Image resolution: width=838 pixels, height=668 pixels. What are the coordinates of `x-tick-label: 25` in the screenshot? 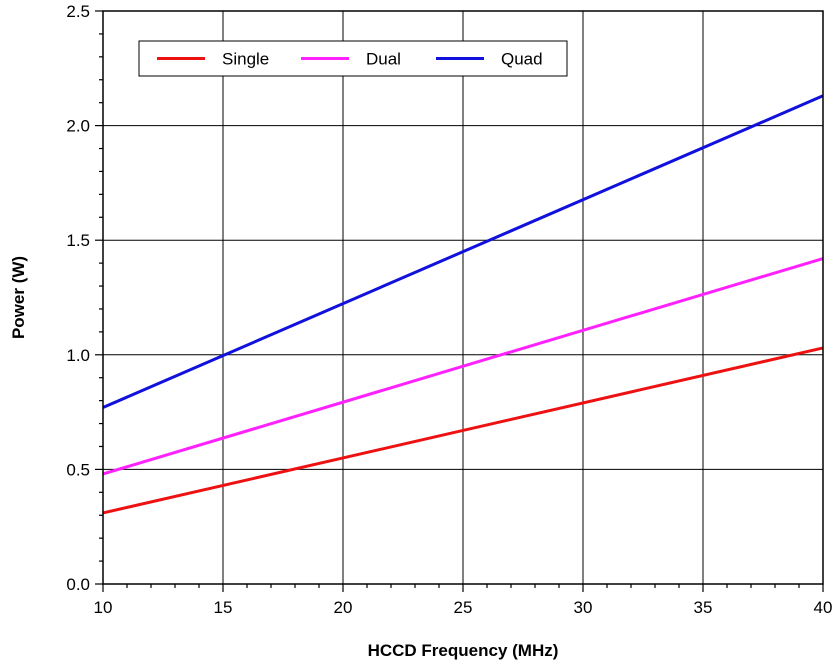 It's located at (463, 607).